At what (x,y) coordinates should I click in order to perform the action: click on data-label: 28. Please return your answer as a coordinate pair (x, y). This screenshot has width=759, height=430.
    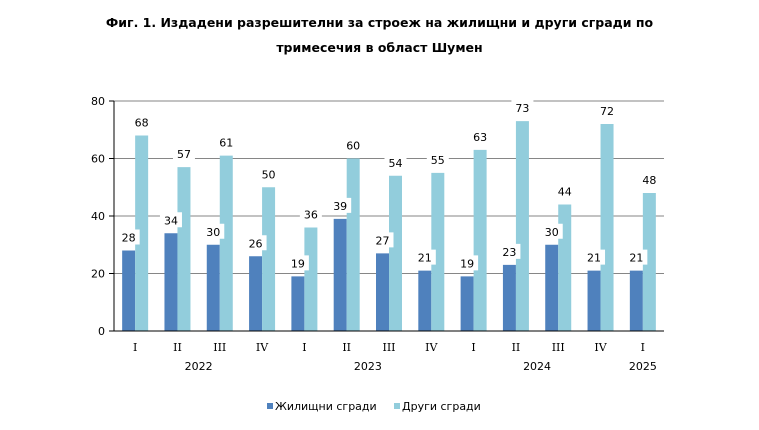
    Looking at the image, I should click on (129, 238).